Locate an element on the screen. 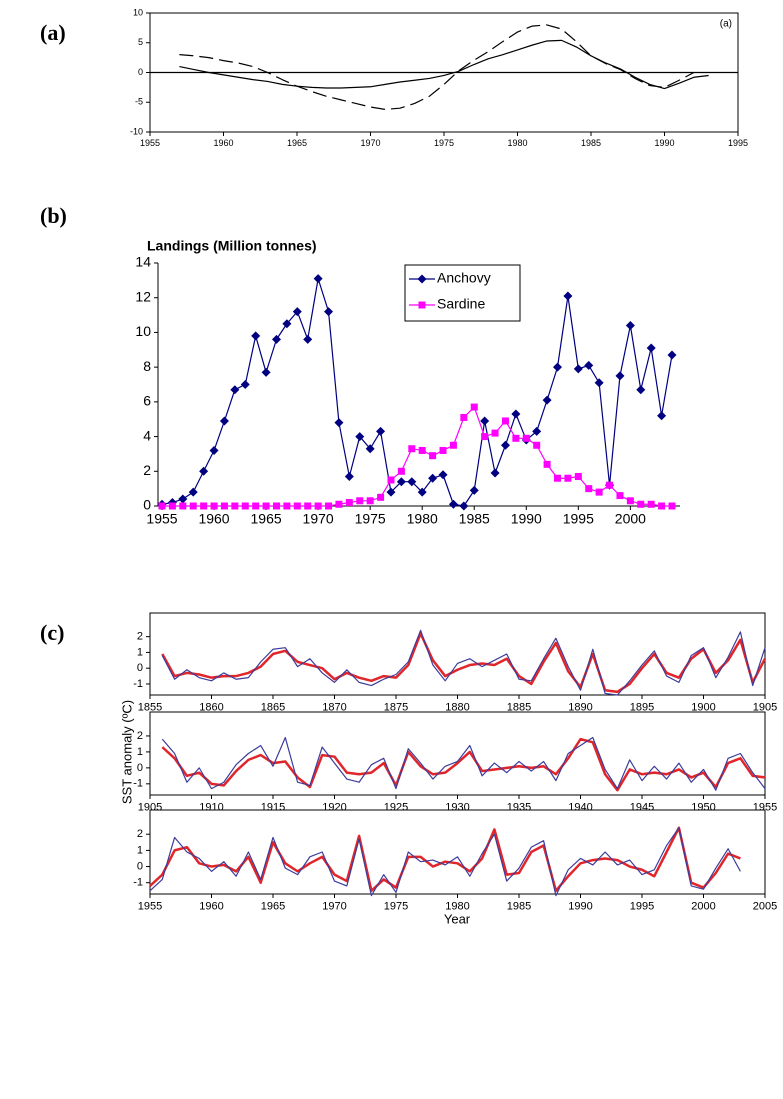 The width and height of the screenshot is (783, 1099). x-tick-label: 1965 is located at coordinates (297, 143).